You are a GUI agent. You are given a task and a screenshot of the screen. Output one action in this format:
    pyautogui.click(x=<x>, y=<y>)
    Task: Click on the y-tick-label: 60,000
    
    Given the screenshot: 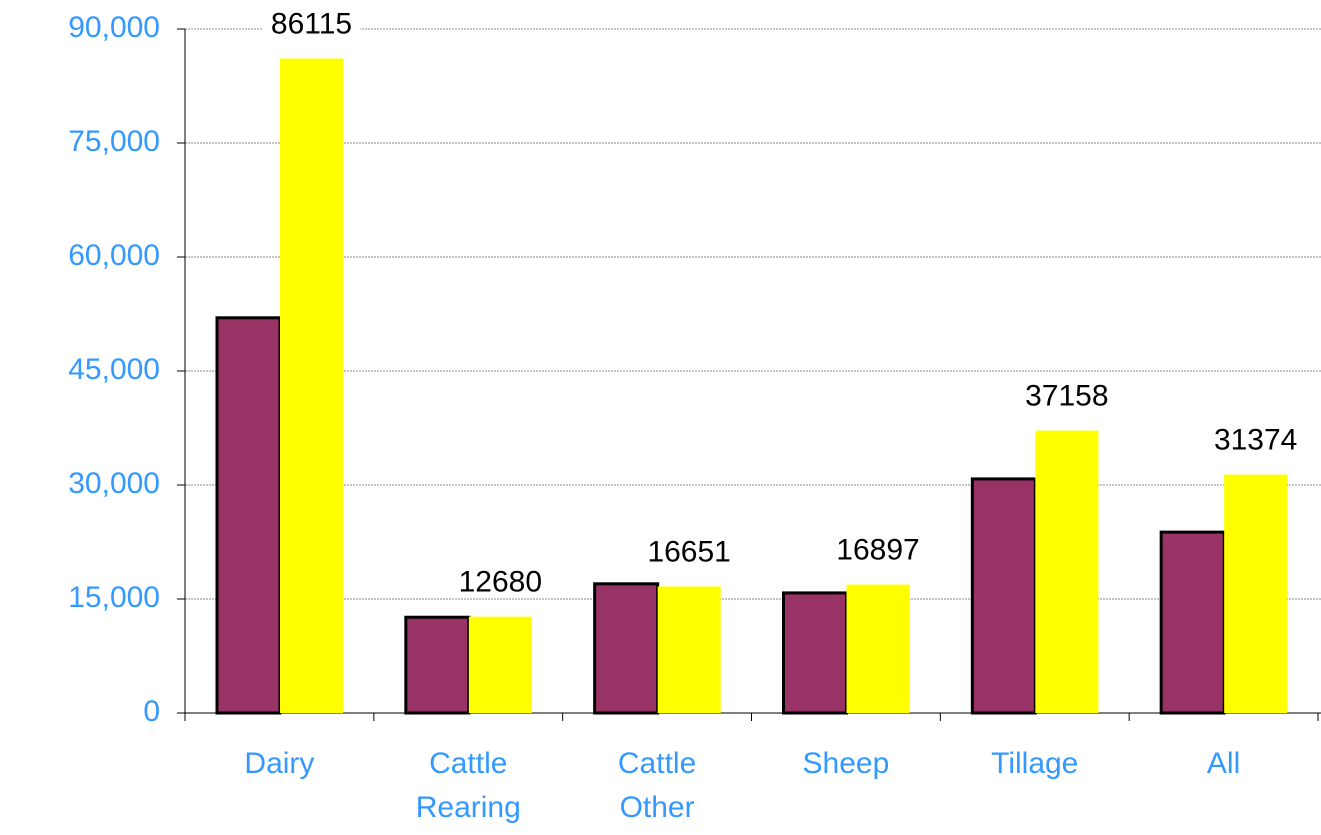 What is the action you would take?
    pyautogui.click(x=114, y=255)
    